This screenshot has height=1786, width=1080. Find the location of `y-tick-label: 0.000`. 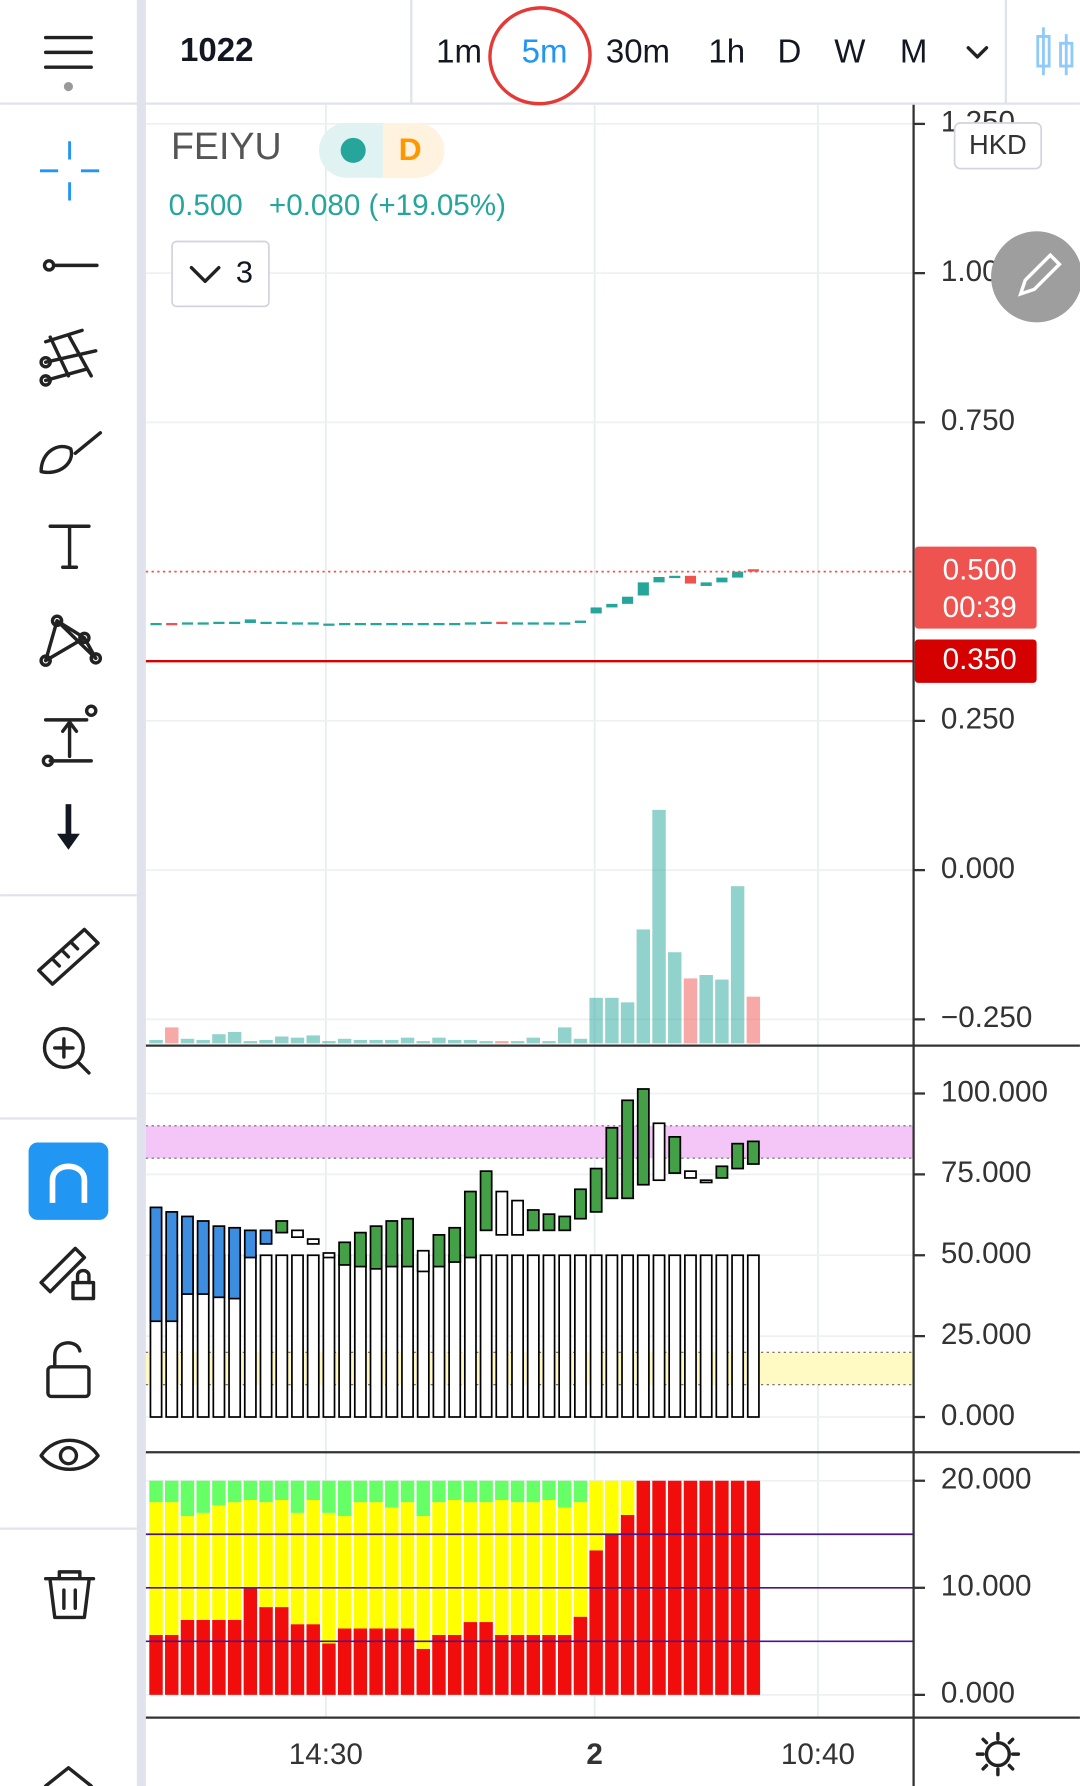

y-tick-label: 0.000 is located at coordinates (978, 1693).